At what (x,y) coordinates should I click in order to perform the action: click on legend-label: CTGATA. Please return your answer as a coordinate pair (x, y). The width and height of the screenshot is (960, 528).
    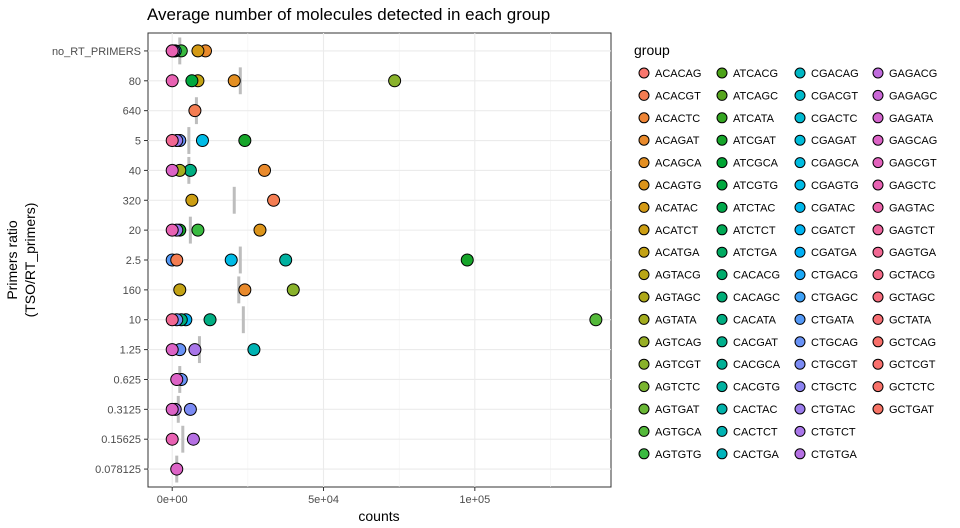
    Looking at the image, I should click on (833, 320).